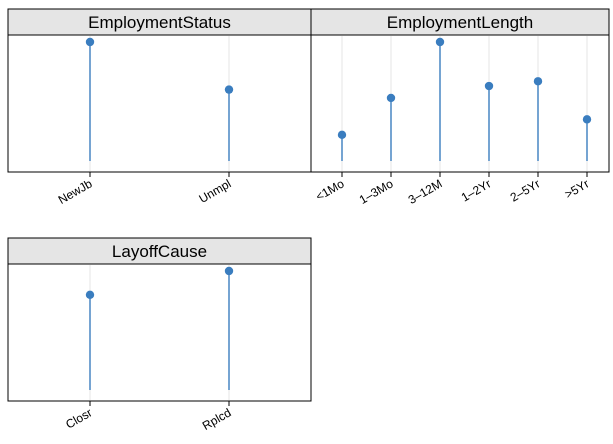  I want to click on tick-label-rplcd: Rplcd, so click(217, 418).